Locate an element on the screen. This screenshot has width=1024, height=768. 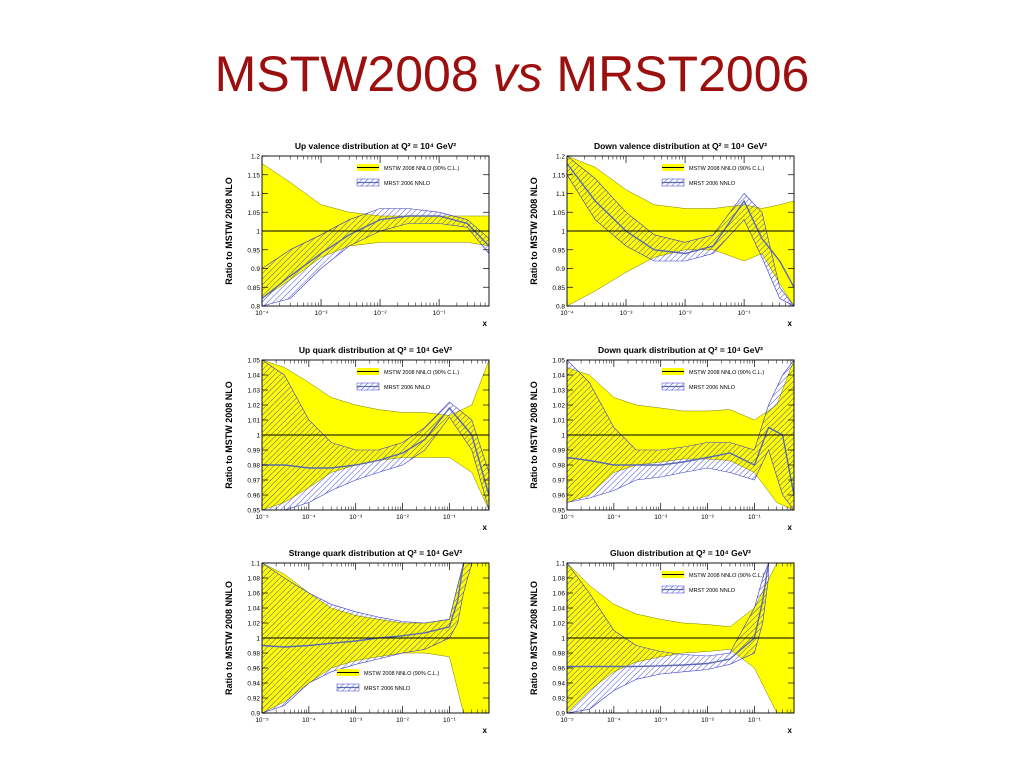
chart-title: Up quark distribution at Q² = 10⁴ GeV² is located at coordinates (375, 350).